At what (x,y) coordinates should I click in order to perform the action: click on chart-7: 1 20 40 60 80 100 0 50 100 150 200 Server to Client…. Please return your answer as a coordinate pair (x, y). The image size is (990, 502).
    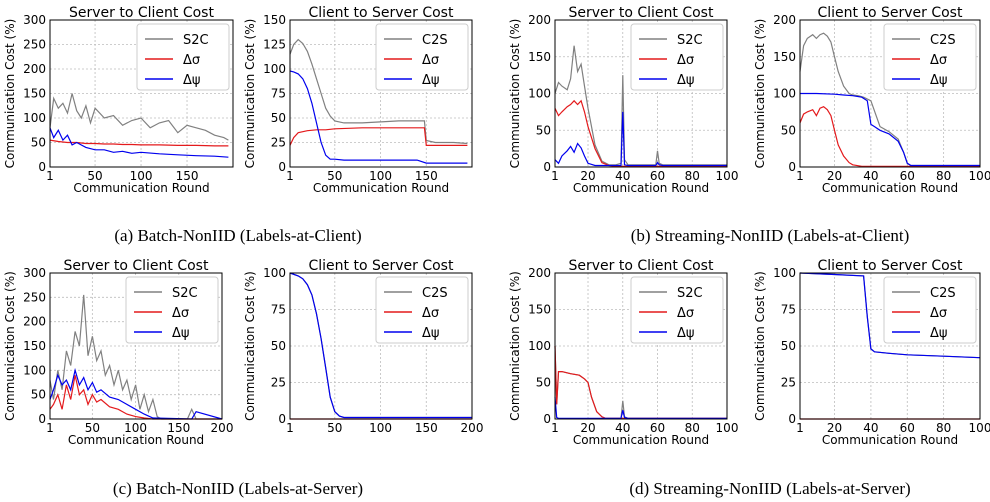
    Looking at the image, I should click on (623, 352).